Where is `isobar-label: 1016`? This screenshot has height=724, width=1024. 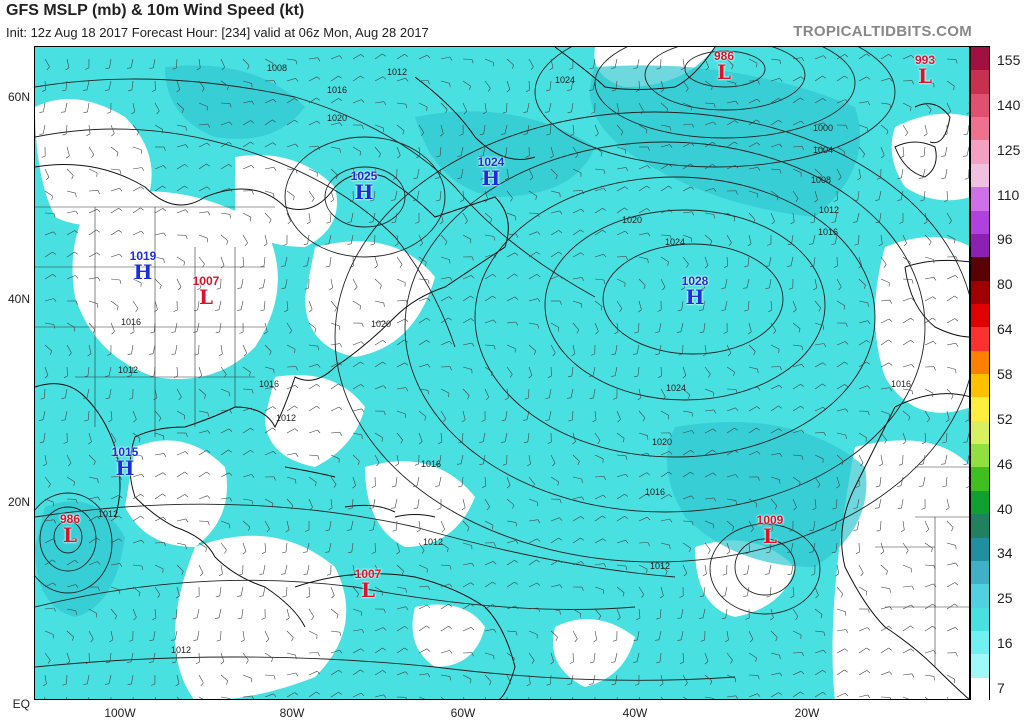
isobar-label: 1016 is located at coordinates (131, 322).